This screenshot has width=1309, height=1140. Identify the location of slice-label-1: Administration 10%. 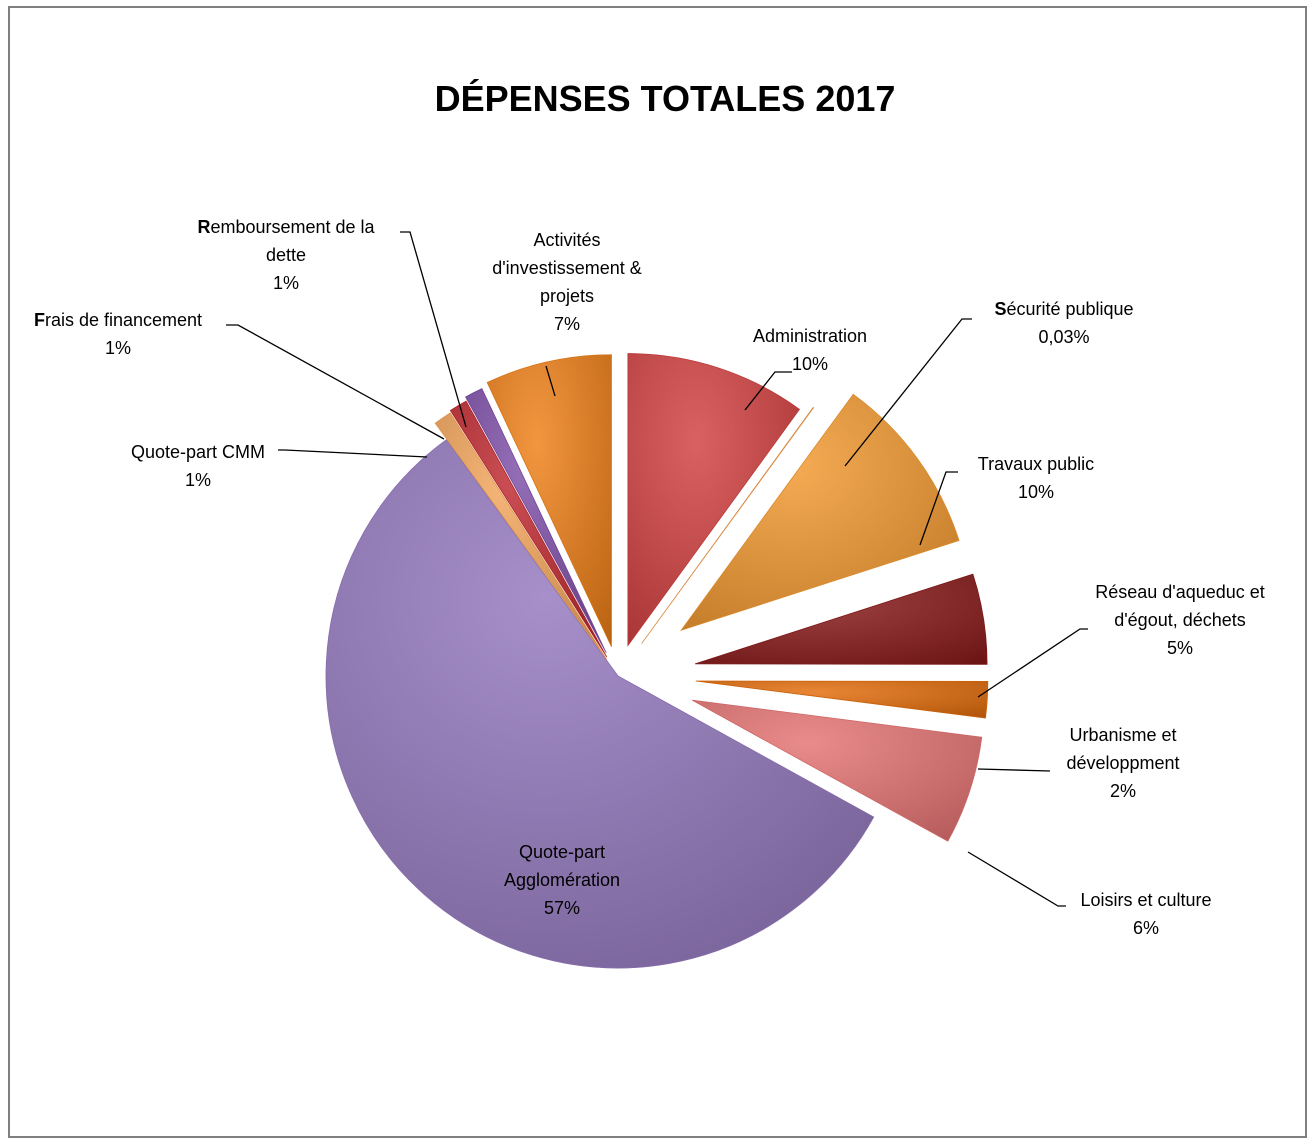
(810, 350).